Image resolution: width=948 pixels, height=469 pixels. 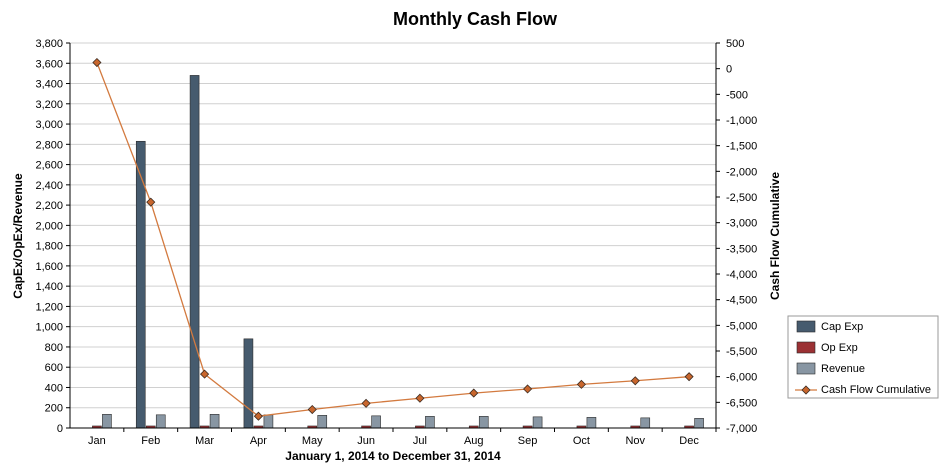 I want to click on x-tick-label: Sep, so click(x=528, y=441).